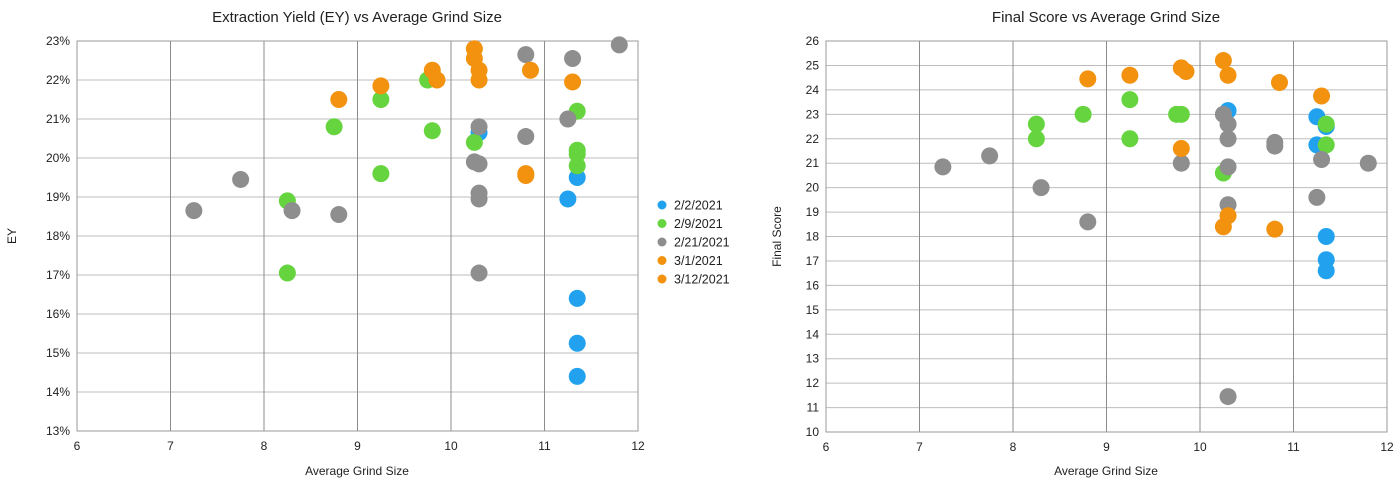 The height and width of the screenshot is (494, 1400). I want to click on y-tick-label: 18%, so click(58, 236).